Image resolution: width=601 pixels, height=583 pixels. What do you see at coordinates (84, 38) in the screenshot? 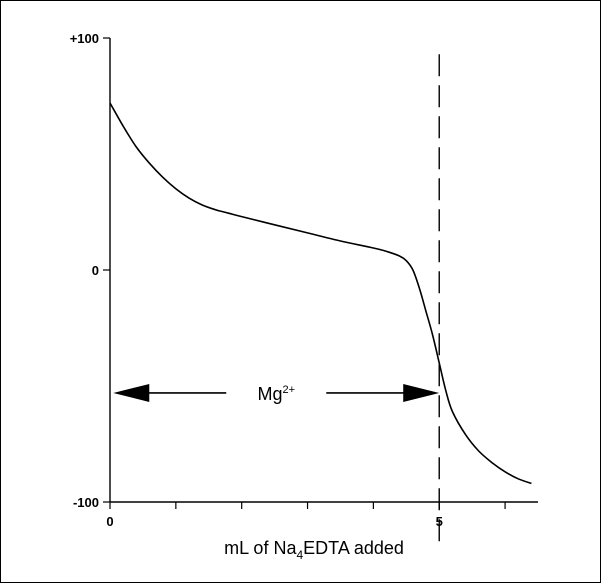
I see `y-tick-label: +100` at bounding box center [84, 38].